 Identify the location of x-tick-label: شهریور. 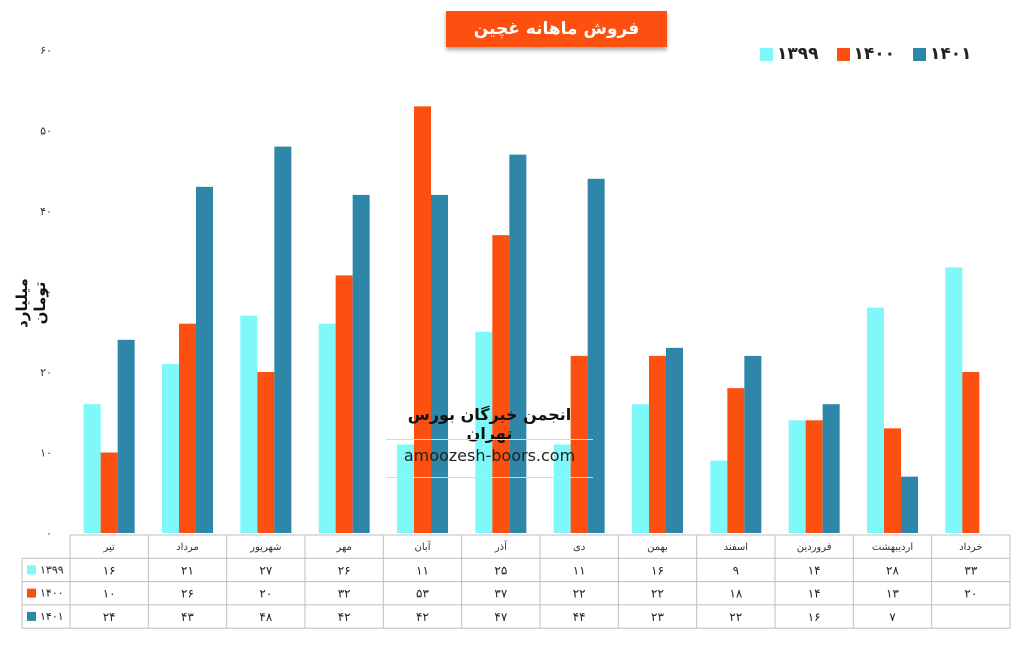
(265, 547).